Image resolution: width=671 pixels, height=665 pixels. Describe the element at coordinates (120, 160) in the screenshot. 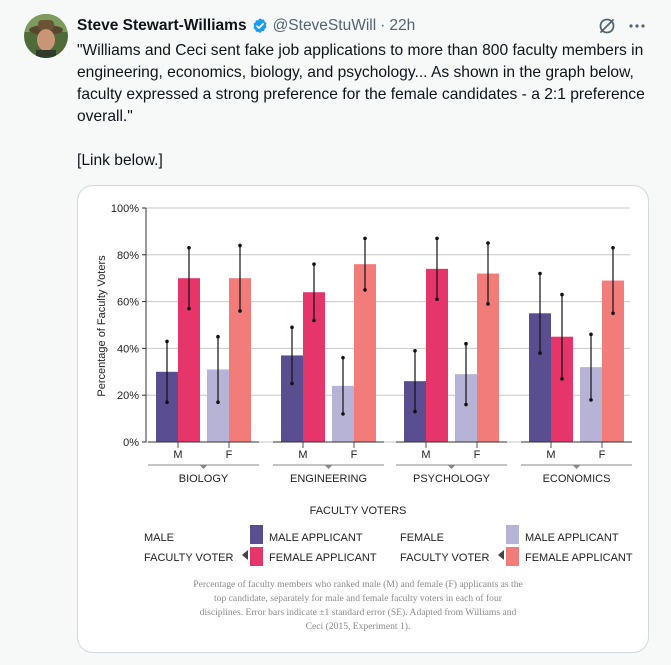

I see `tweet-link-note: [Link below.]` at that location.